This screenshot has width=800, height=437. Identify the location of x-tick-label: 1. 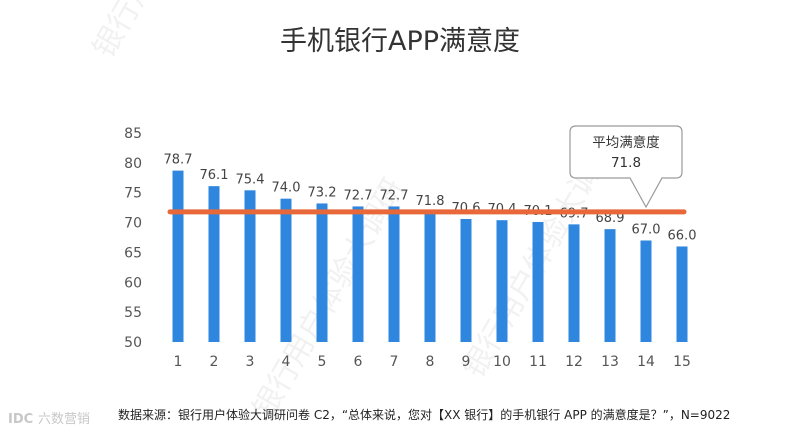
(178, 362).